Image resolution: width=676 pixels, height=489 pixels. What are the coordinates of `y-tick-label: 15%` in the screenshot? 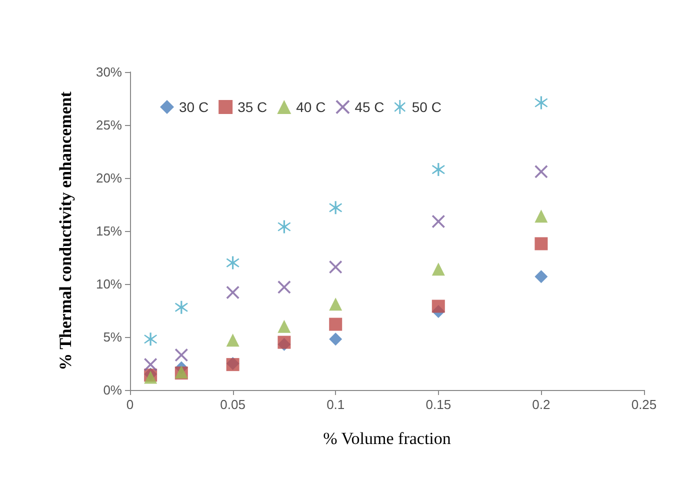 It's located at (109, 231).